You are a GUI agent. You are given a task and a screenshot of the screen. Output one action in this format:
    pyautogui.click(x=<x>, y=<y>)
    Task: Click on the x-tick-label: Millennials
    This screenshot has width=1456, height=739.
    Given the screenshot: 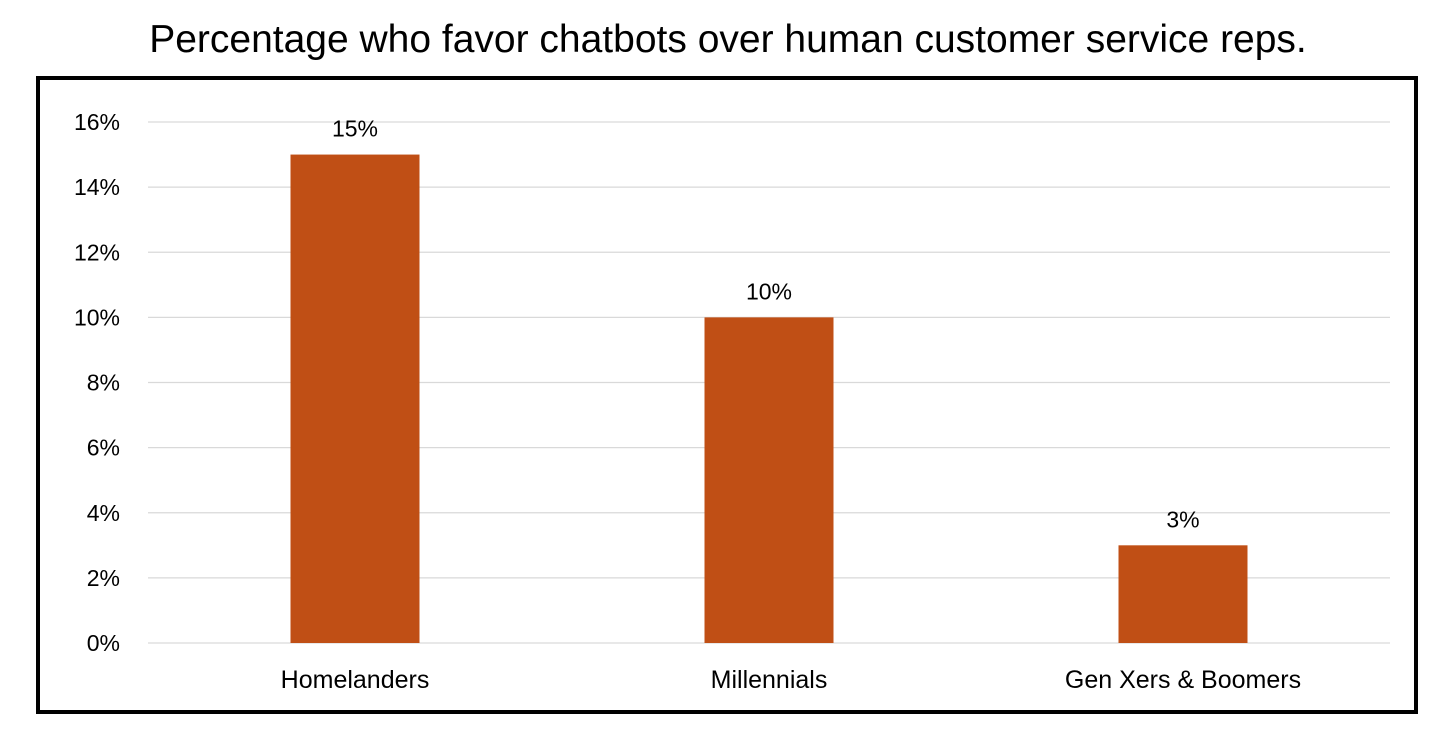 What is the action you would take?
    pyautogui.click(x=769, y=680)
    